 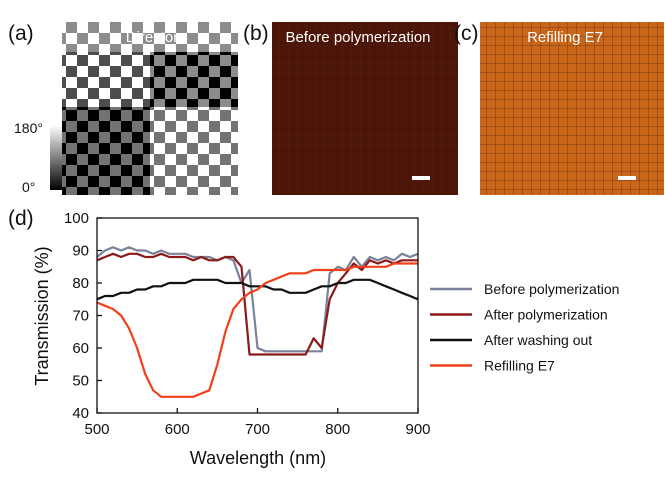 What do you see at coordinates (96, 429) in the screenshot?
I see `x-tick-label: 500` at bounding box center [96, 429].